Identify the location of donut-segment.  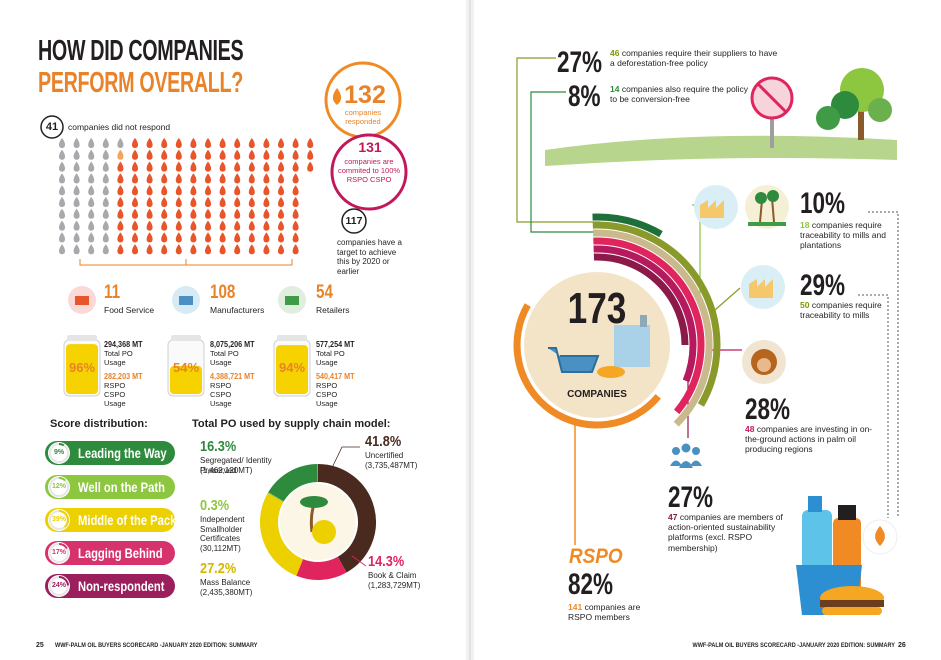
(346, 518).